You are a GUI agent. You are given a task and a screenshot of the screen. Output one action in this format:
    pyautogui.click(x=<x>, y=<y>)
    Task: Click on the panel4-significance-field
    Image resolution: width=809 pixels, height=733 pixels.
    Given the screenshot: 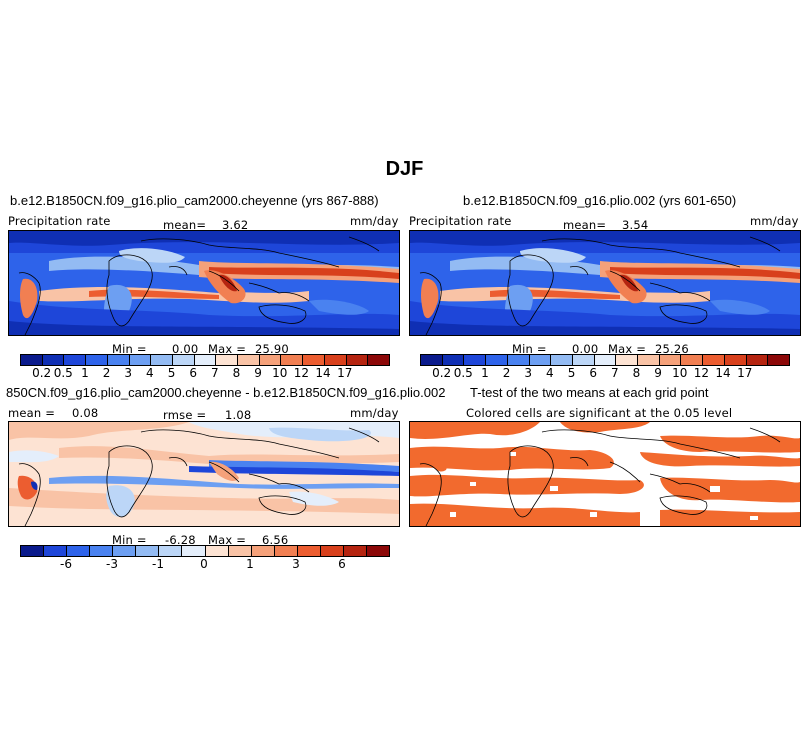 What is the action you would take?
    pyautogui.click(x=605, y=474)
    